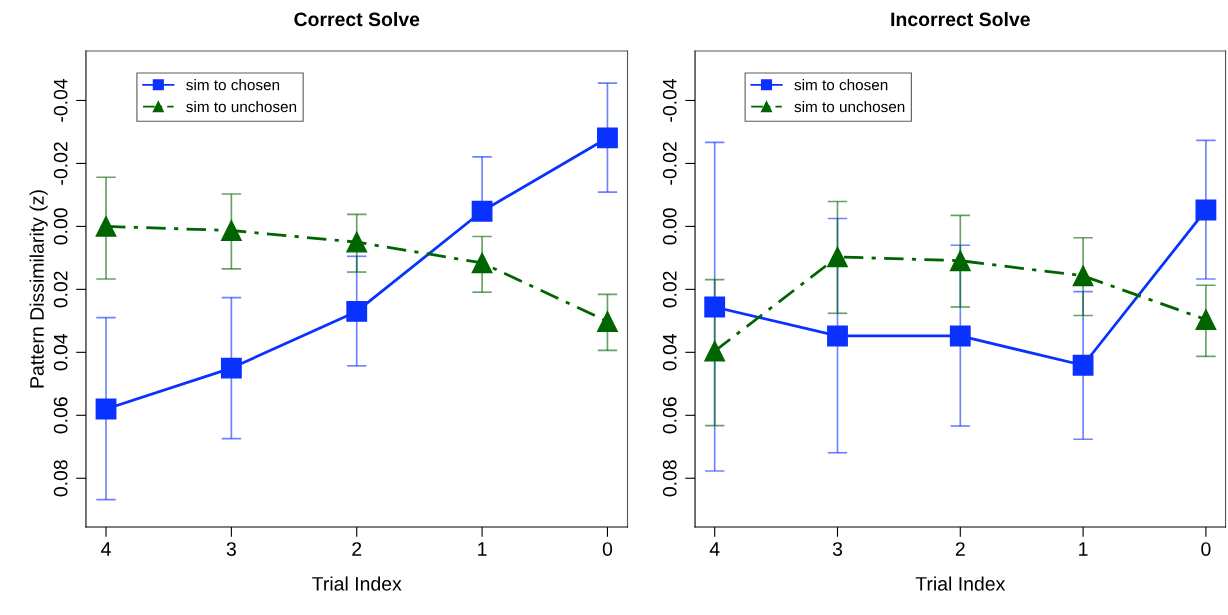  I want to click on y-axis-title: Pattern Dissimilarity (z), so click(38, 289).